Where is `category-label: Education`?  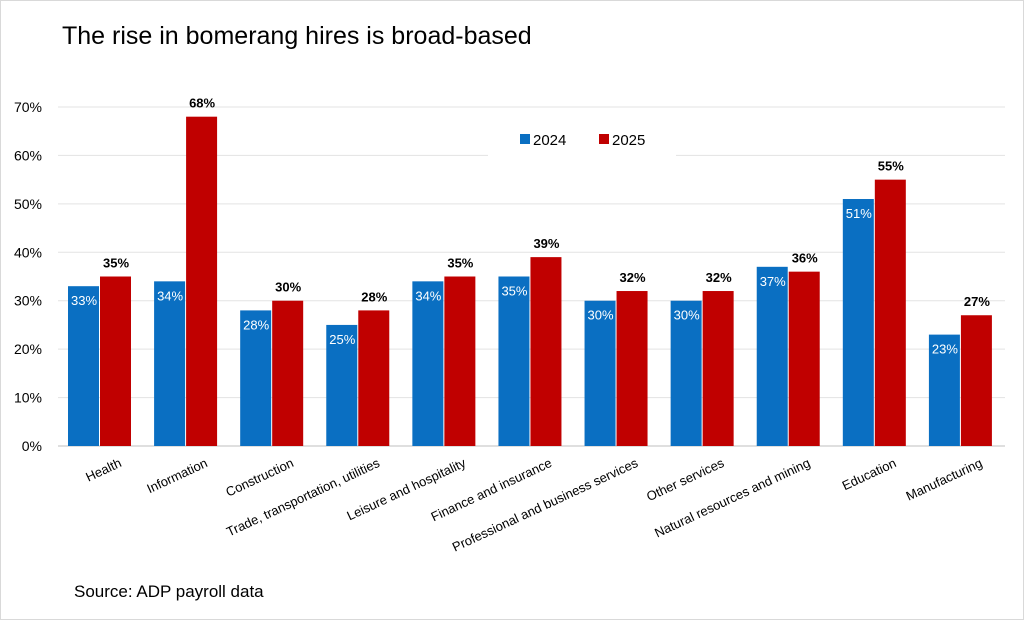 category-label: Education is located at coordinates (869, 474).